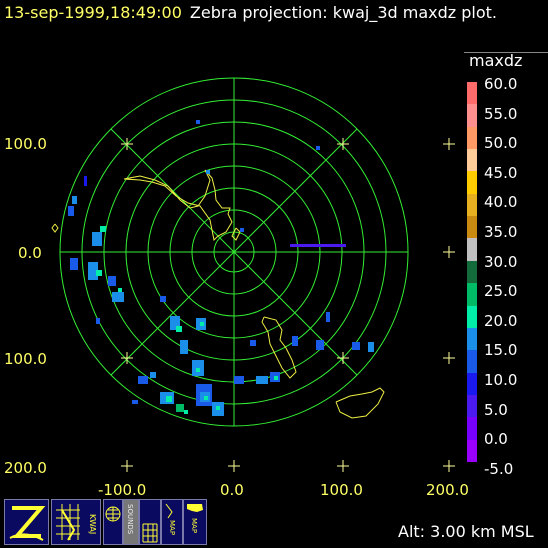 Image resolution: width=548 pixels, height=548 pixels. What do you see at coordinates (501, 320) in the screenshot?
I see `colorbar-label: 20.0` at bounding box center [501, 320].